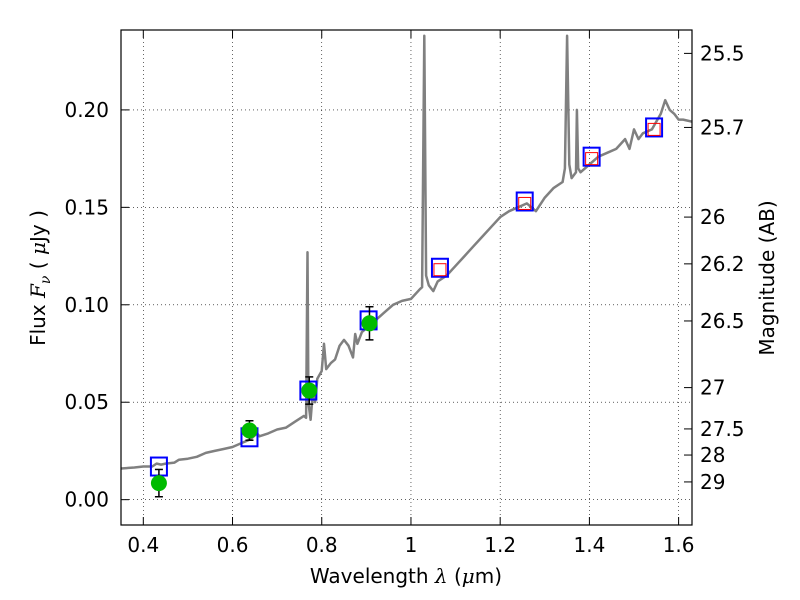 This screenshot has height=600, width=800. What do you see at coordinates (322, 545) in the screenshot?
I see `x-tick-label: 0.8` at bounding box center [322, 545].